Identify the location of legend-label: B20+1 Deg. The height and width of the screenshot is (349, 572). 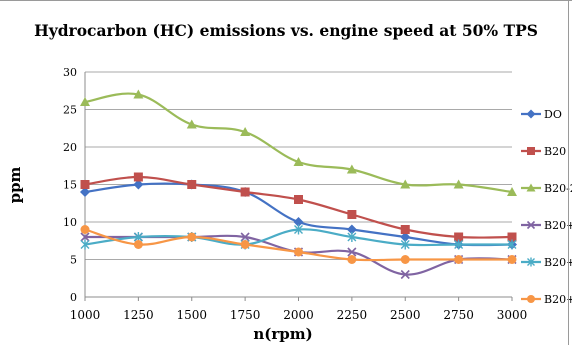
(558, 225).